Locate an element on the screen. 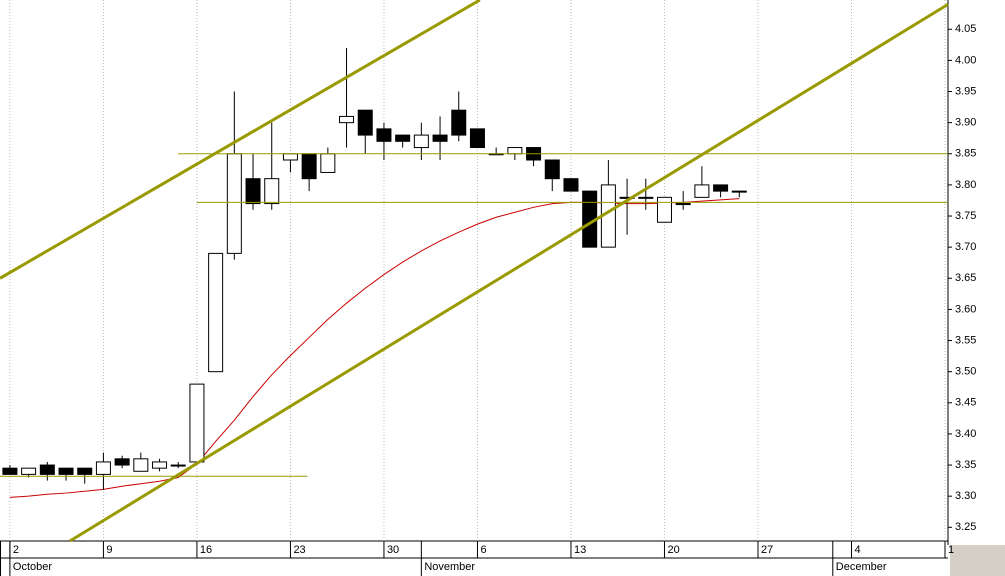  x-tick-label: 6 is located at coordinates (483, 550).